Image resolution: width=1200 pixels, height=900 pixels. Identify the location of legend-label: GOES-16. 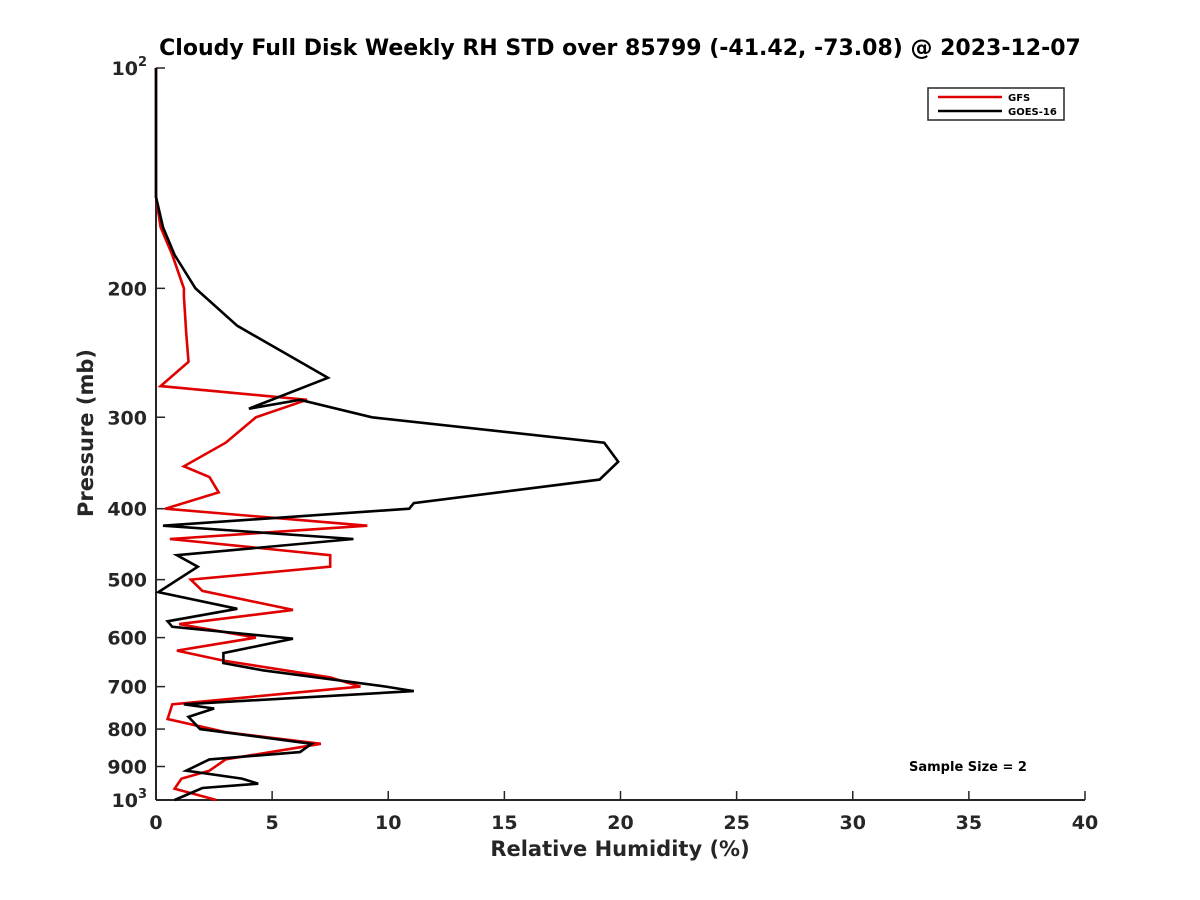
(1032, 112).